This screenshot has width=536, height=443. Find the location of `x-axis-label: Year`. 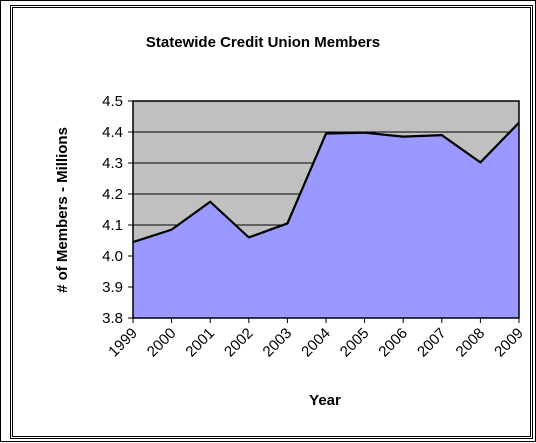

x-axis-label: Year is located at coordinates (325, 400).